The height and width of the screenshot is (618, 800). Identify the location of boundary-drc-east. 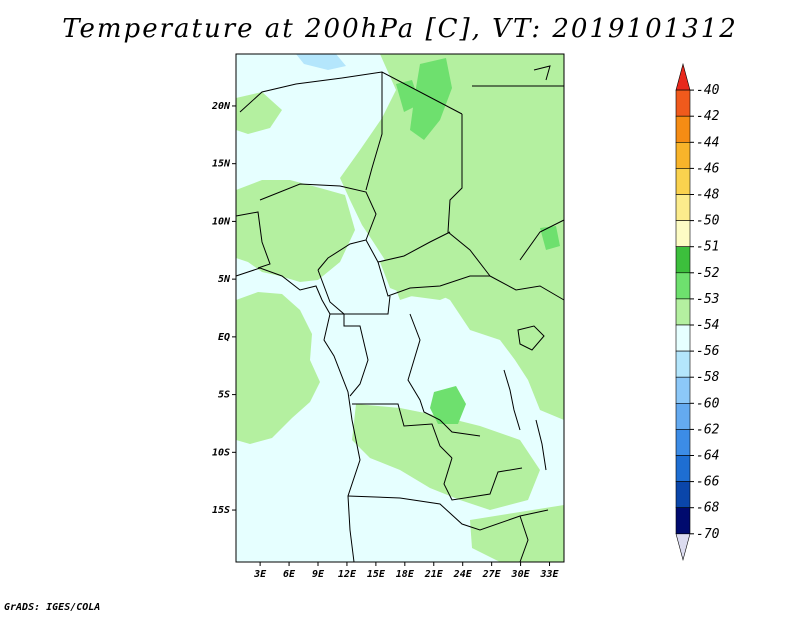
(444, 375).